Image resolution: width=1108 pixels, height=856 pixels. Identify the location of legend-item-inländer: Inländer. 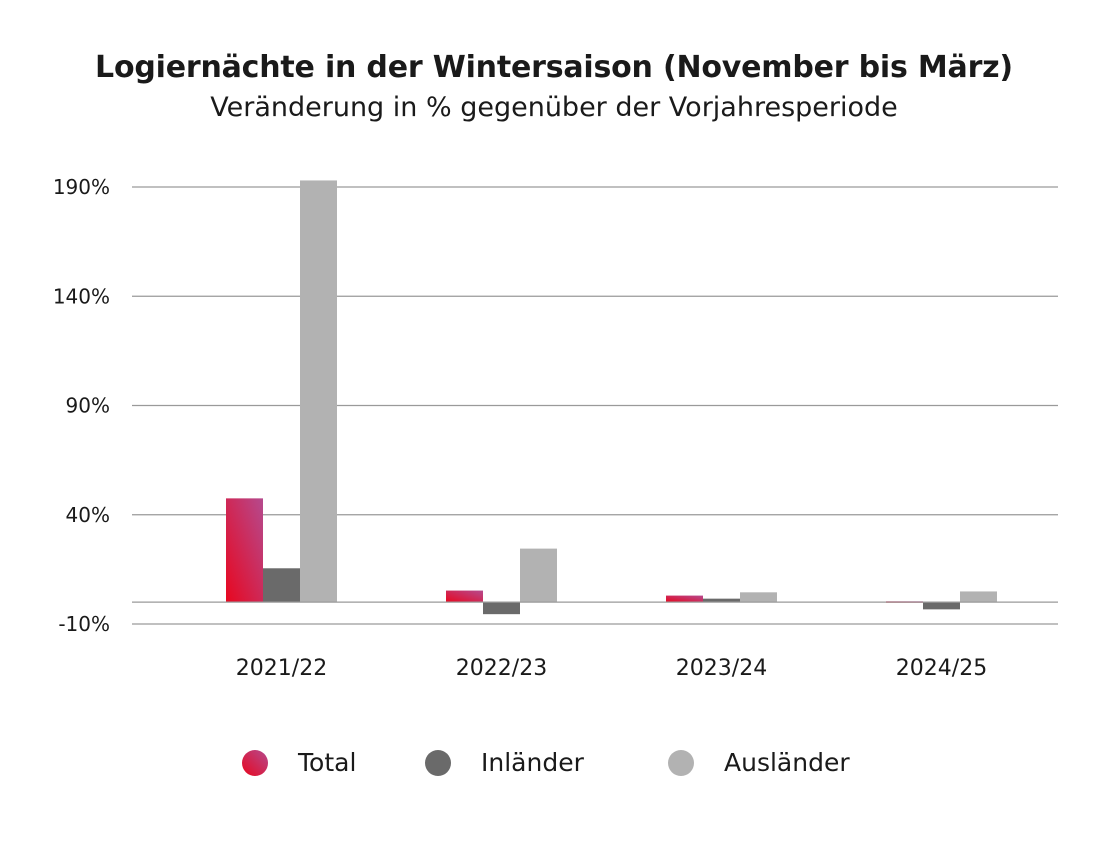
(504, 762).